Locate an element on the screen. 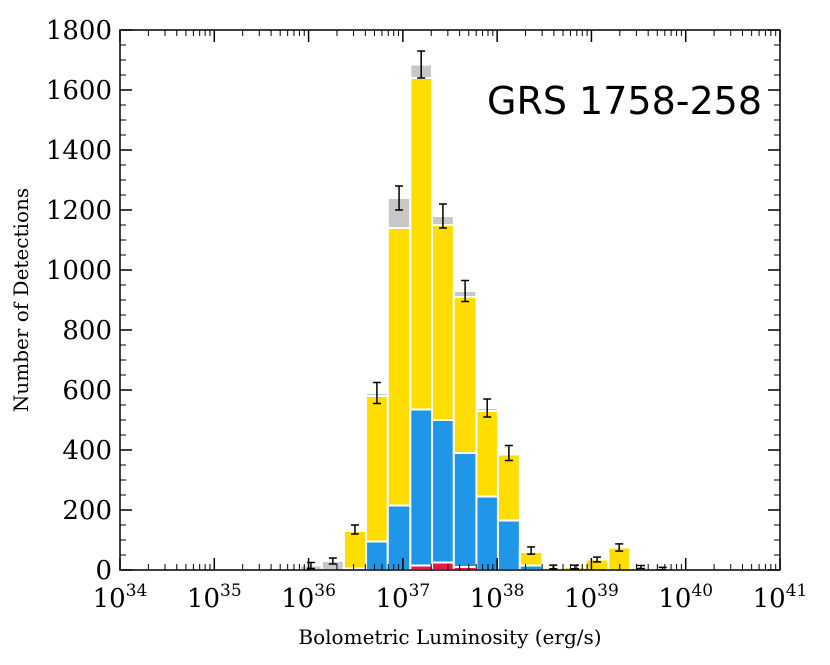 This screenshot has width=830, height=665. y-tick-label: 0 is located at coordinates (103, 571).